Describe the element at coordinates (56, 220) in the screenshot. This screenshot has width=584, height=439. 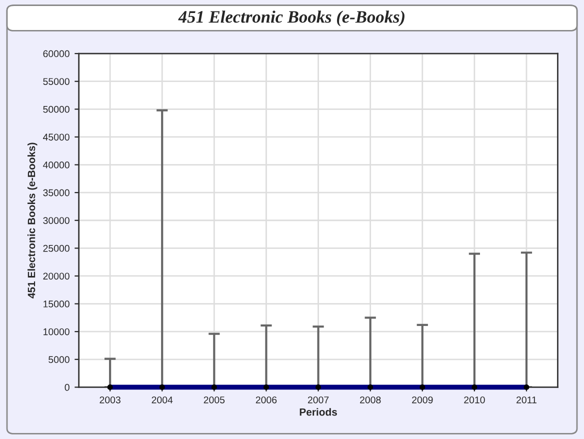
I see `y-tick-label: 30000` at that location.